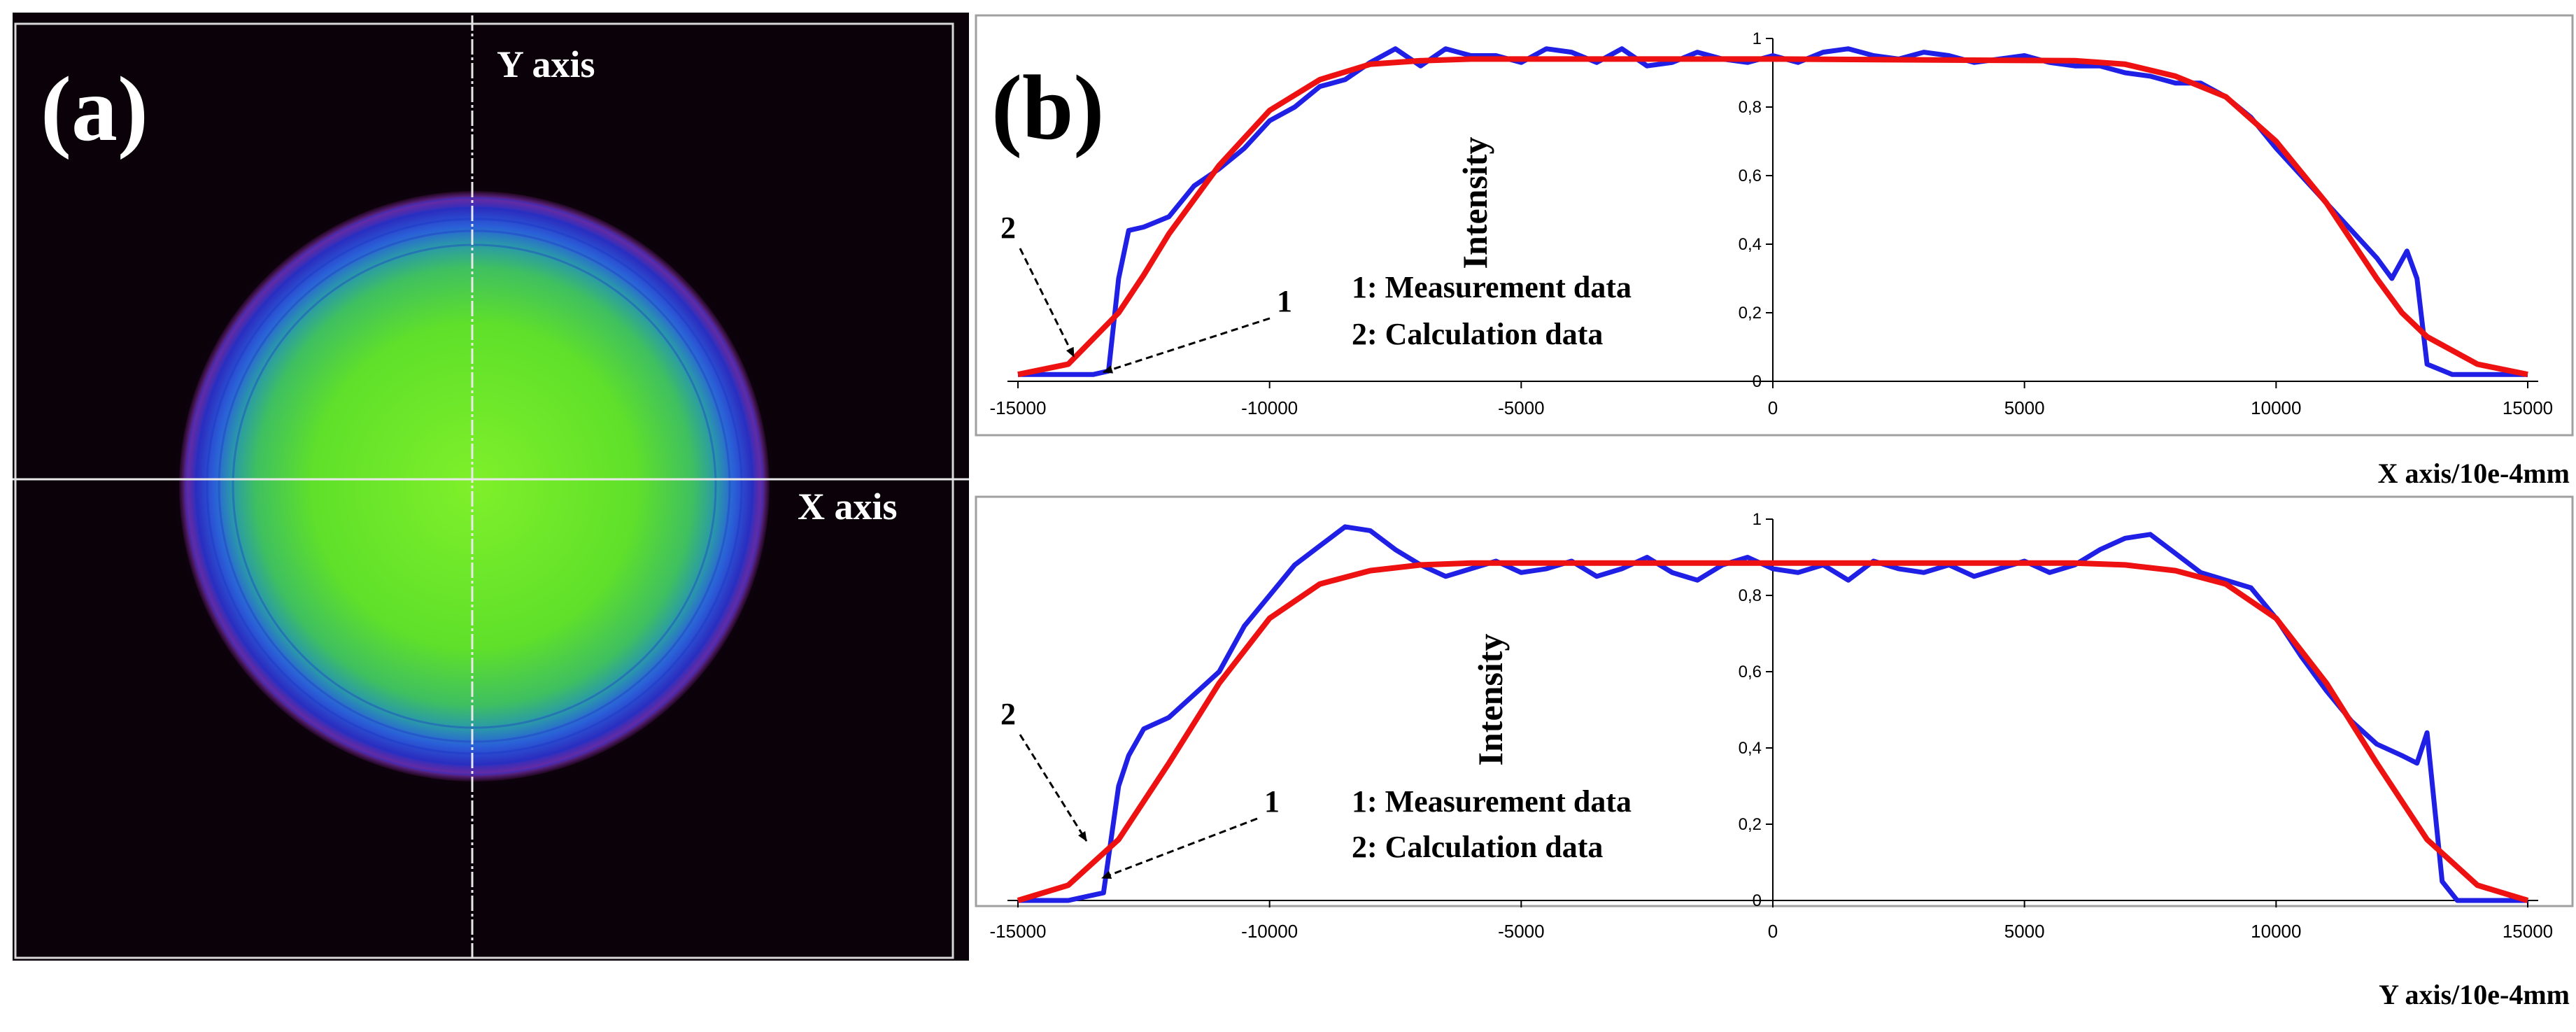 This screenshot has height=1032, width=2576. Describe the element at coordinates (848, 507) in the screenshot. I see `x-axis-label: X axis` at that location.